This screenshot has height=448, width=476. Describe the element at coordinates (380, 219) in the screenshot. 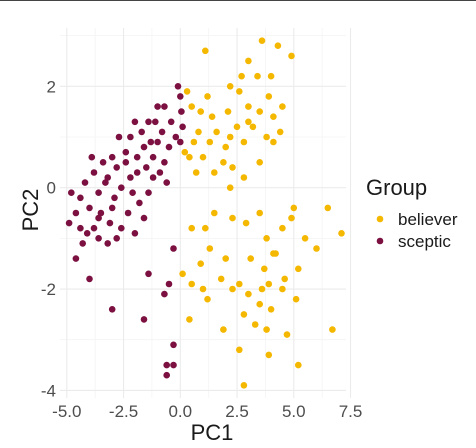

I see `legend-key-believer` at that location.